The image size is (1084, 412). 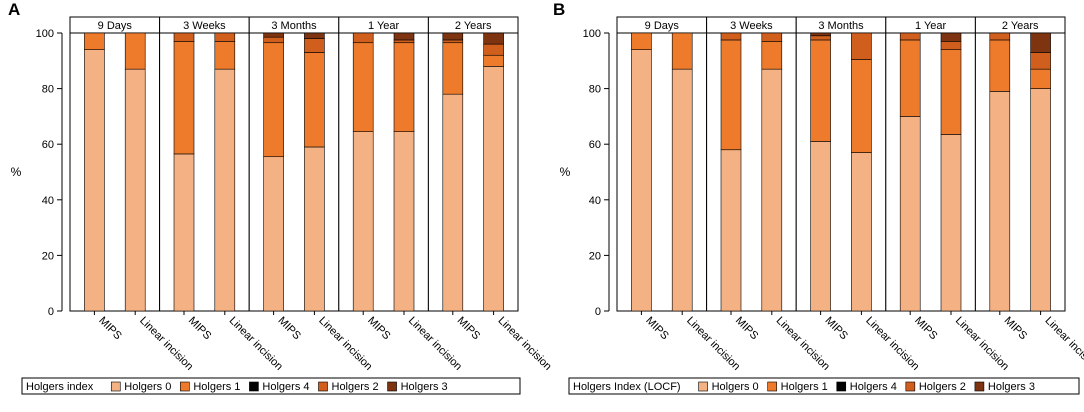 I want to click on legend-title: Holgers index, so click(x=60, y=387).